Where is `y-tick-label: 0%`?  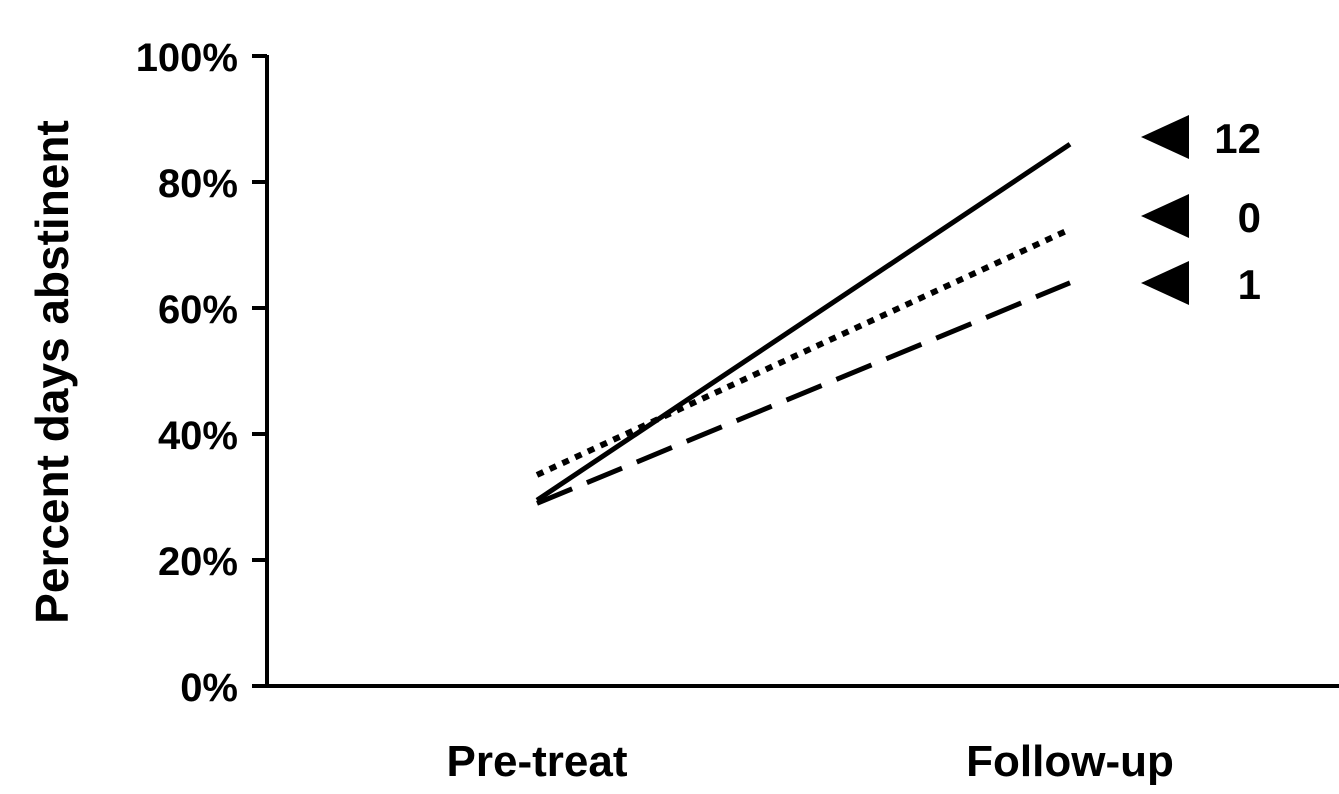 y-tick-label: 0% is located at coordinates (209, 688).